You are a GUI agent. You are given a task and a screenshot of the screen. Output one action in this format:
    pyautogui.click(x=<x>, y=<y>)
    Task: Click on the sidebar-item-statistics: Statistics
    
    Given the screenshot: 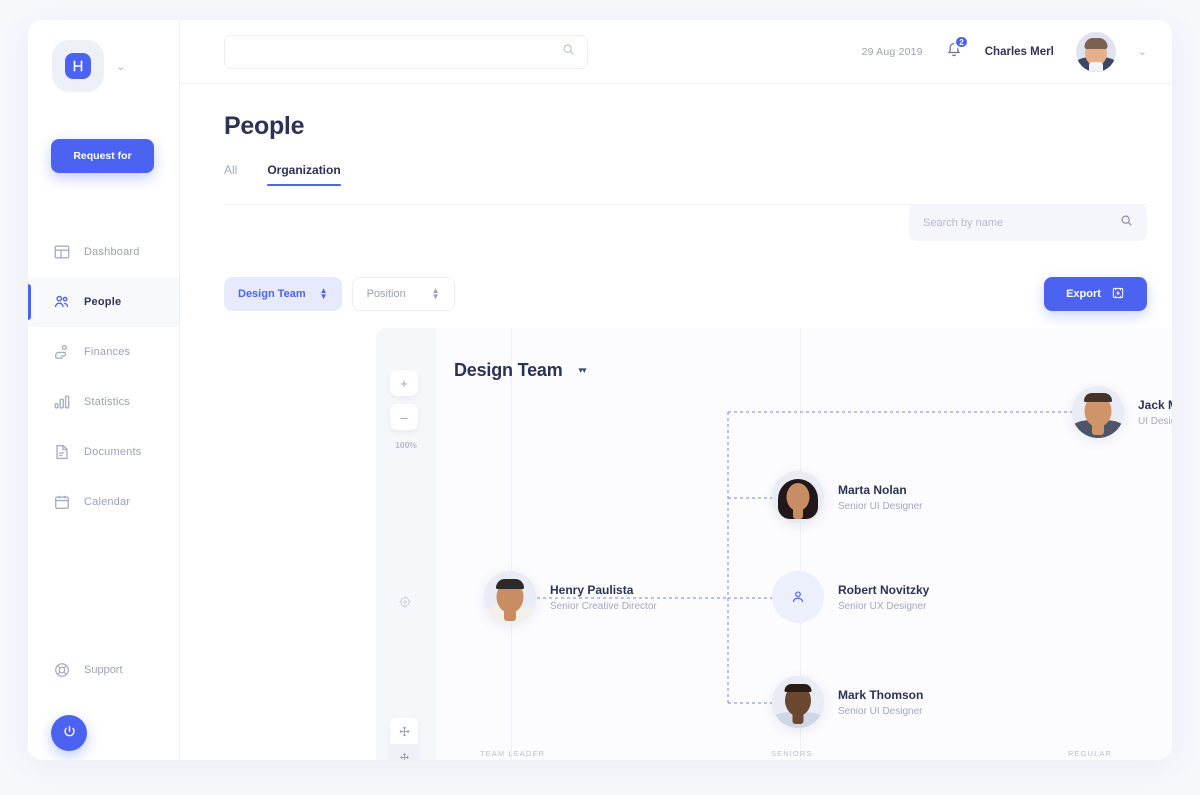 What is the action you would take?
    pyautogui.click(x=103, y=402)
    